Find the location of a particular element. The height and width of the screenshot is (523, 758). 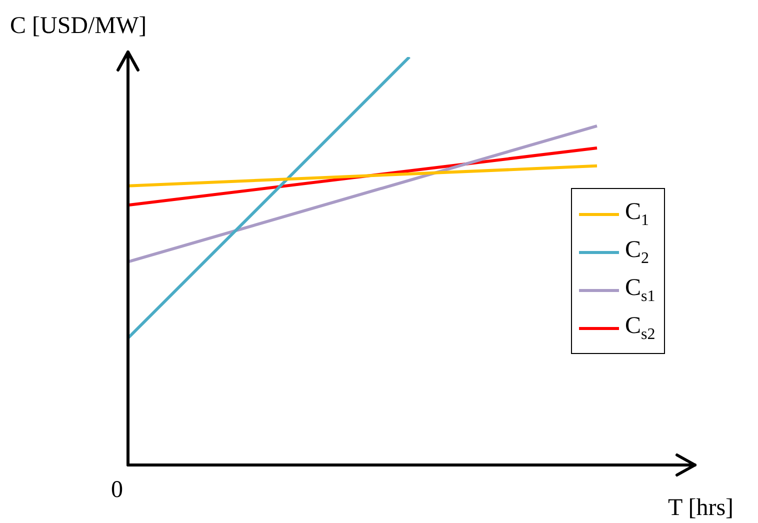

text: 0 is located at coordinates (117, 490).